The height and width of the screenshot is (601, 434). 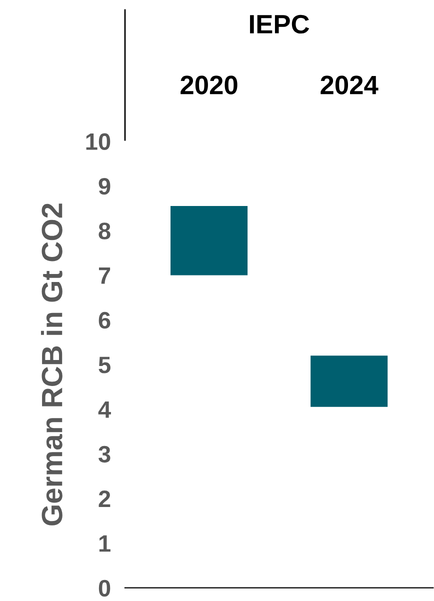 I want to click on y-tick-label: 1, so click(x=104, y=543).